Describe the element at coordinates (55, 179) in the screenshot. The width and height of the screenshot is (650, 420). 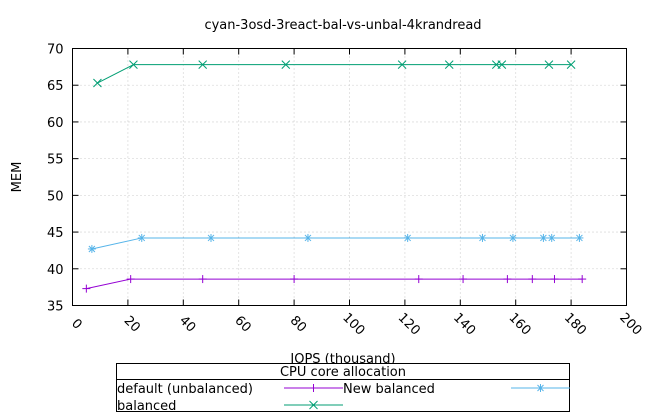
I see `y-tick-labels: 35 40 45 50 55 60 65 70` at that location.